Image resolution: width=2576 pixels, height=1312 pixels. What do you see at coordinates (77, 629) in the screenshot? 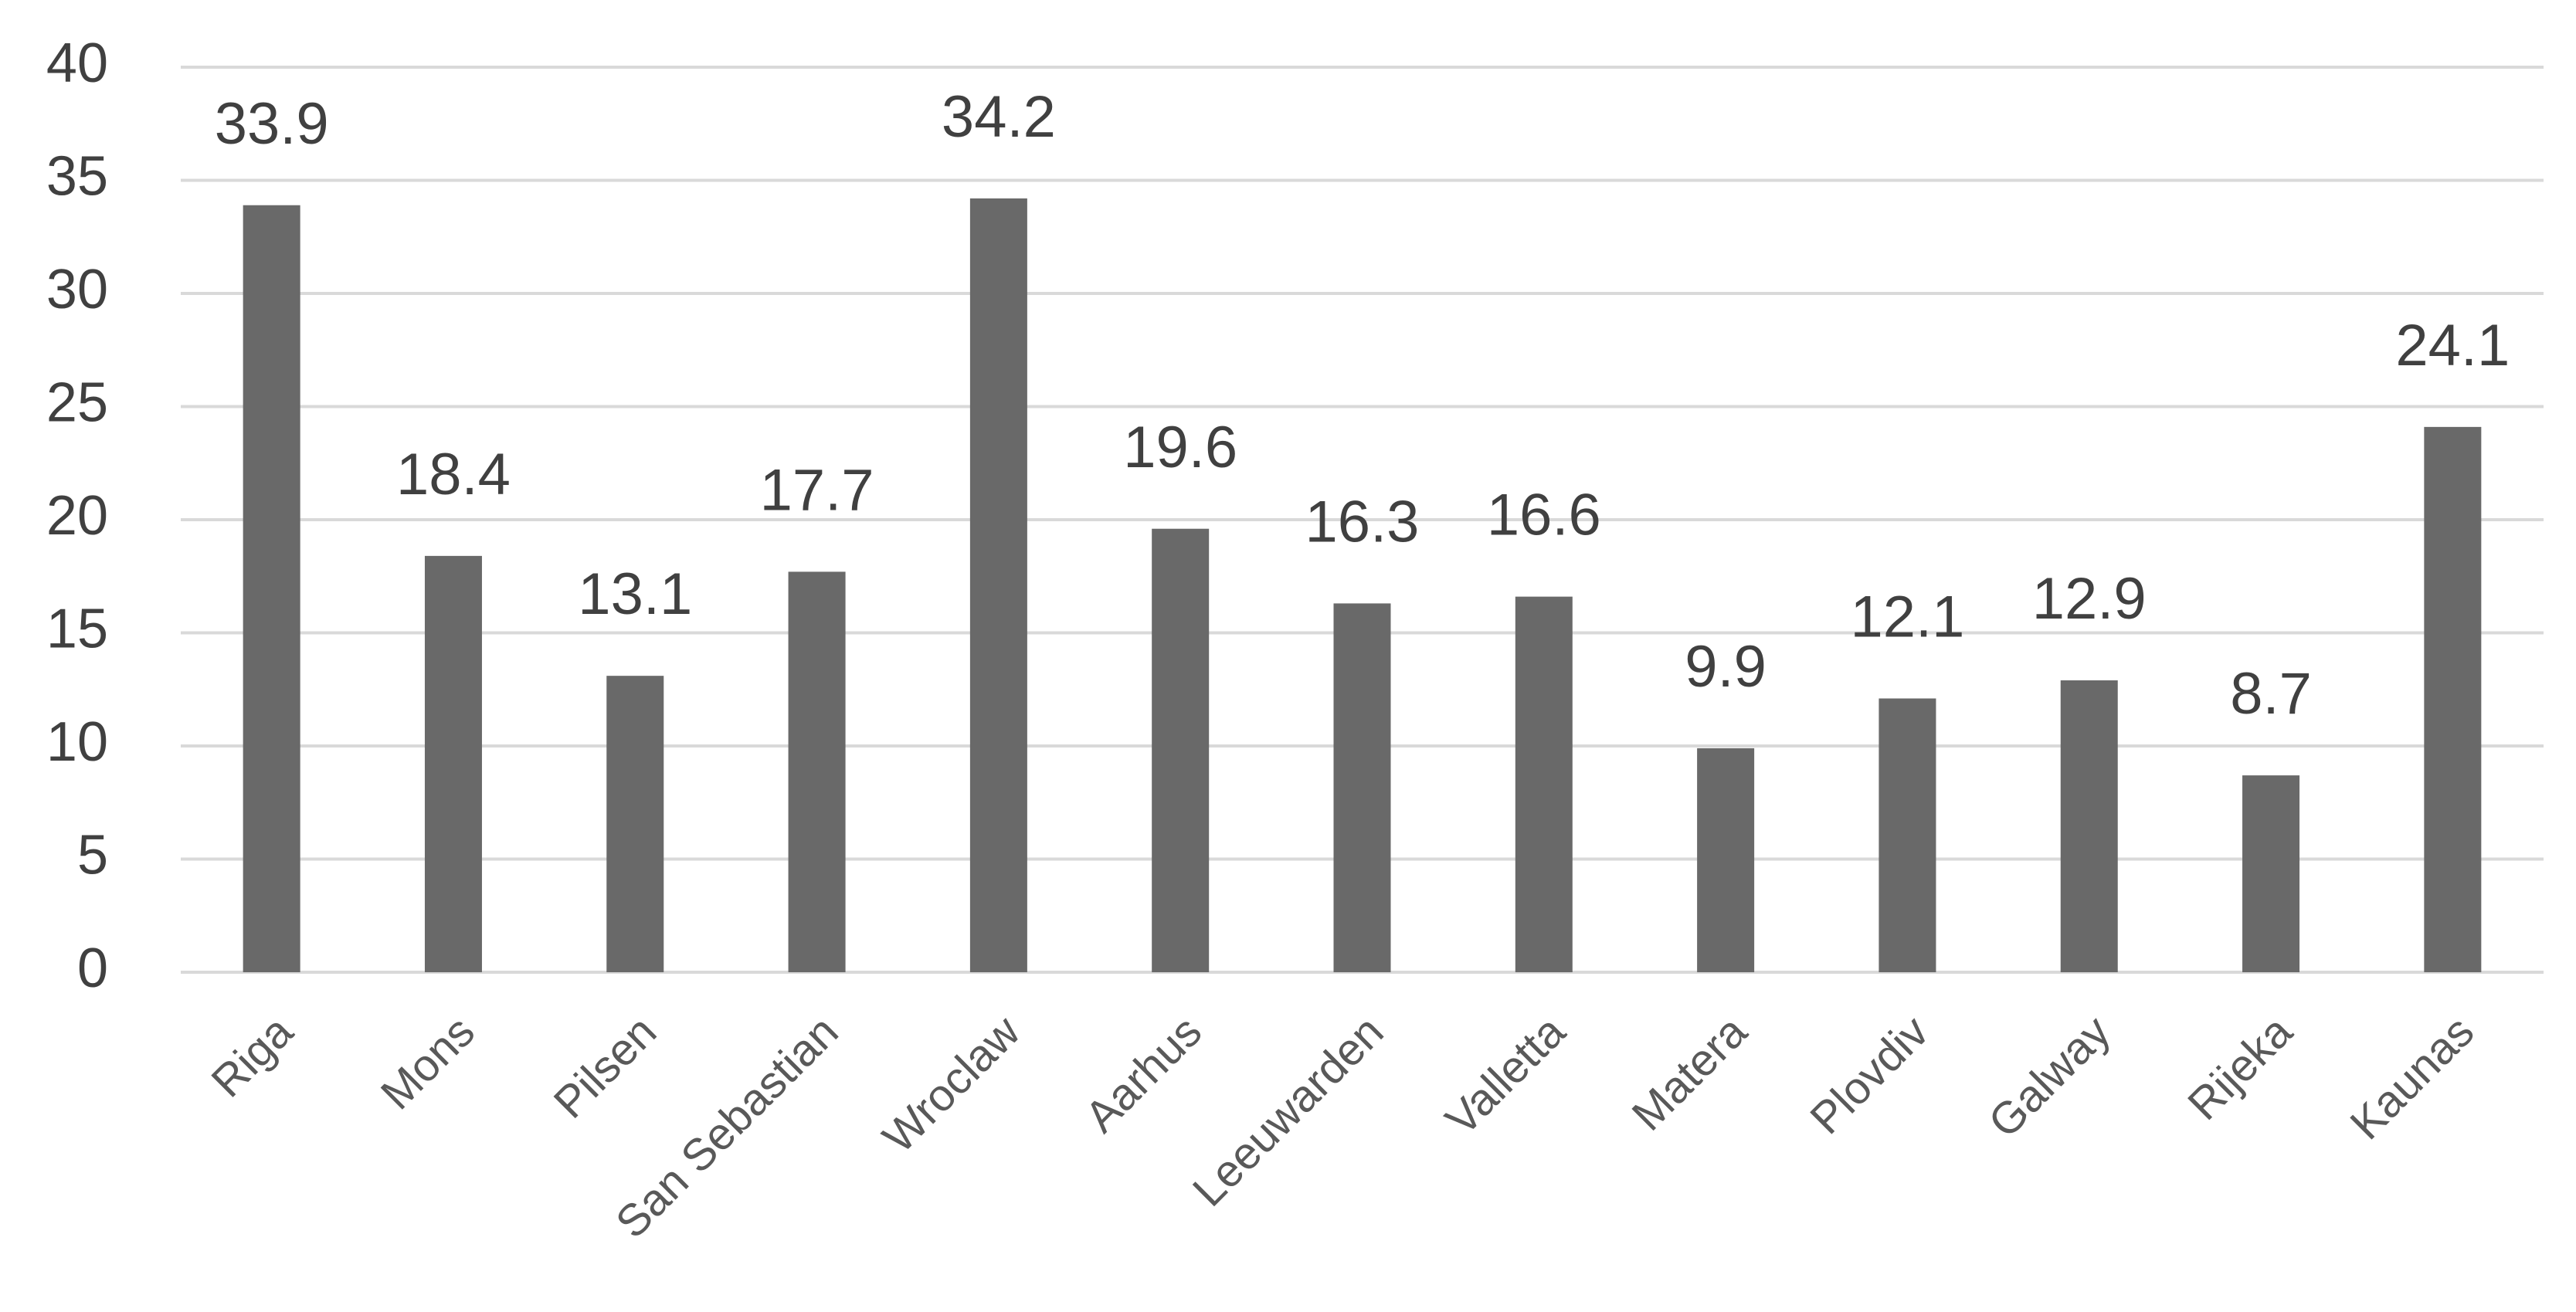
I see `y-tick-label: 15` at bounding box center [77, 629].